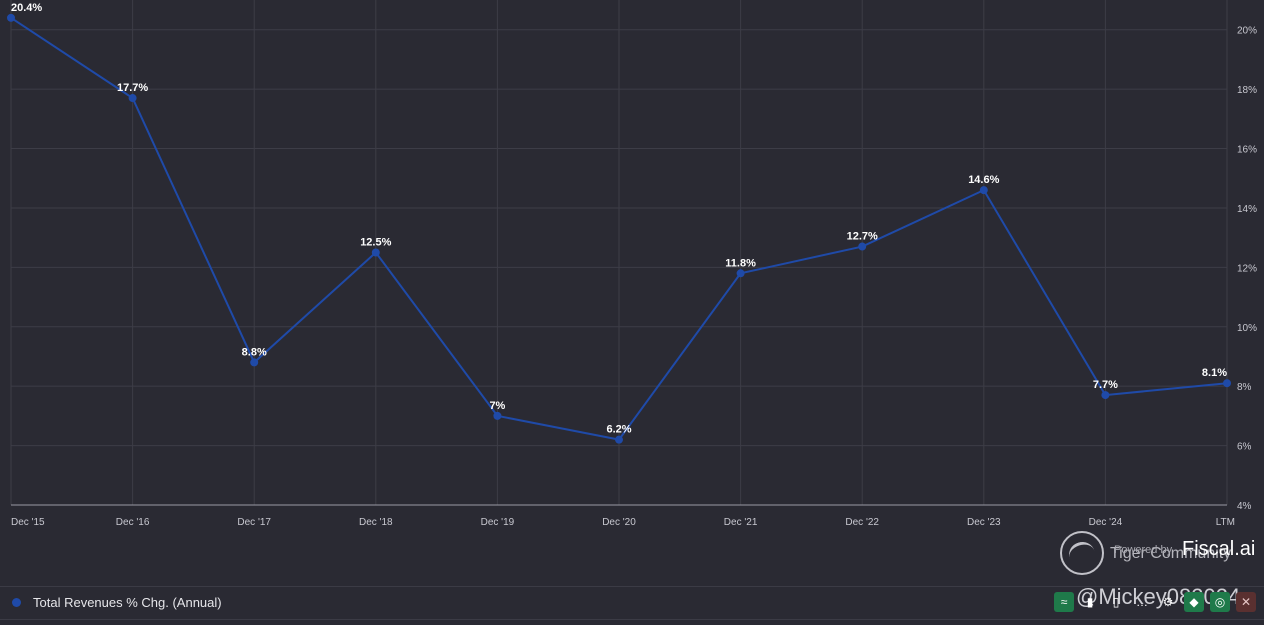  I want to click on y-tick-label: 14%, so click(1247, 209).